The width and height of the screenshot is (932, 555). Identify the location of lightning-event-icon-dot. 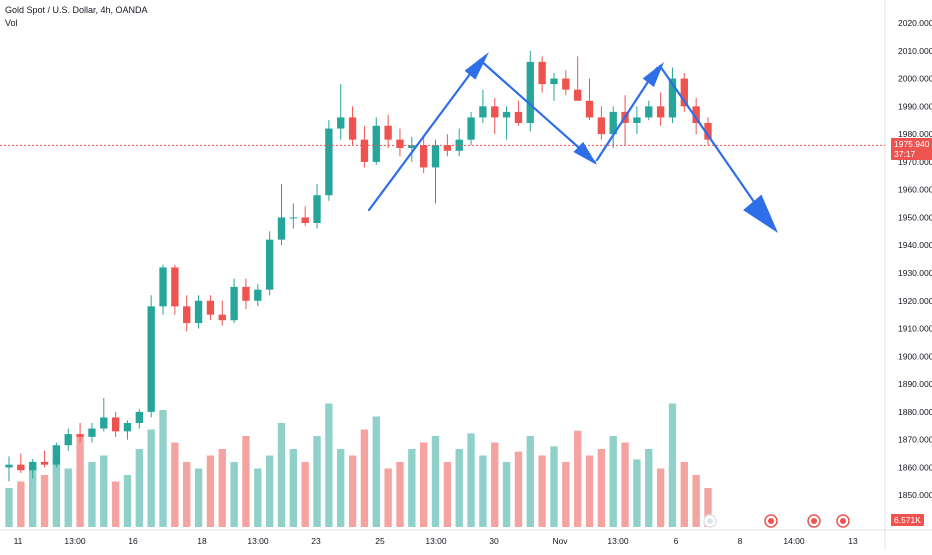
(710, 521).